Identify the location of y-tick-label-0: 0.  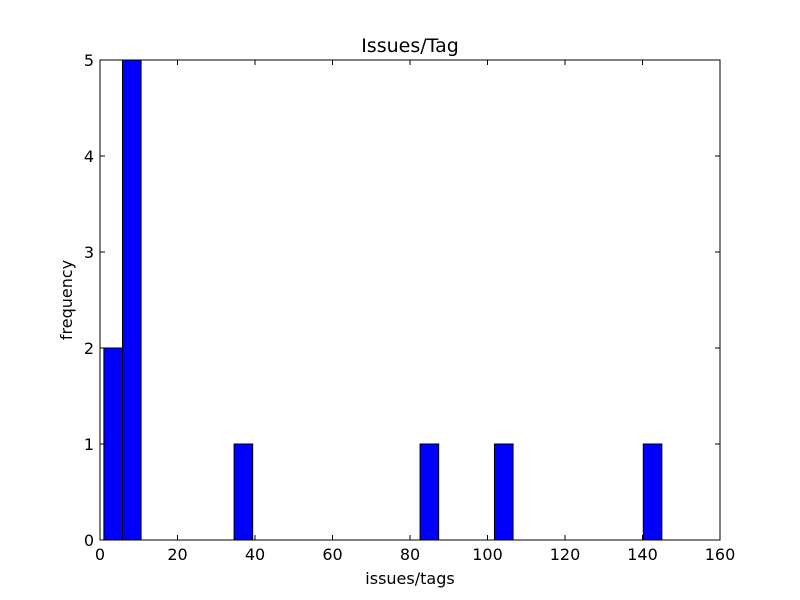
(89, 540).